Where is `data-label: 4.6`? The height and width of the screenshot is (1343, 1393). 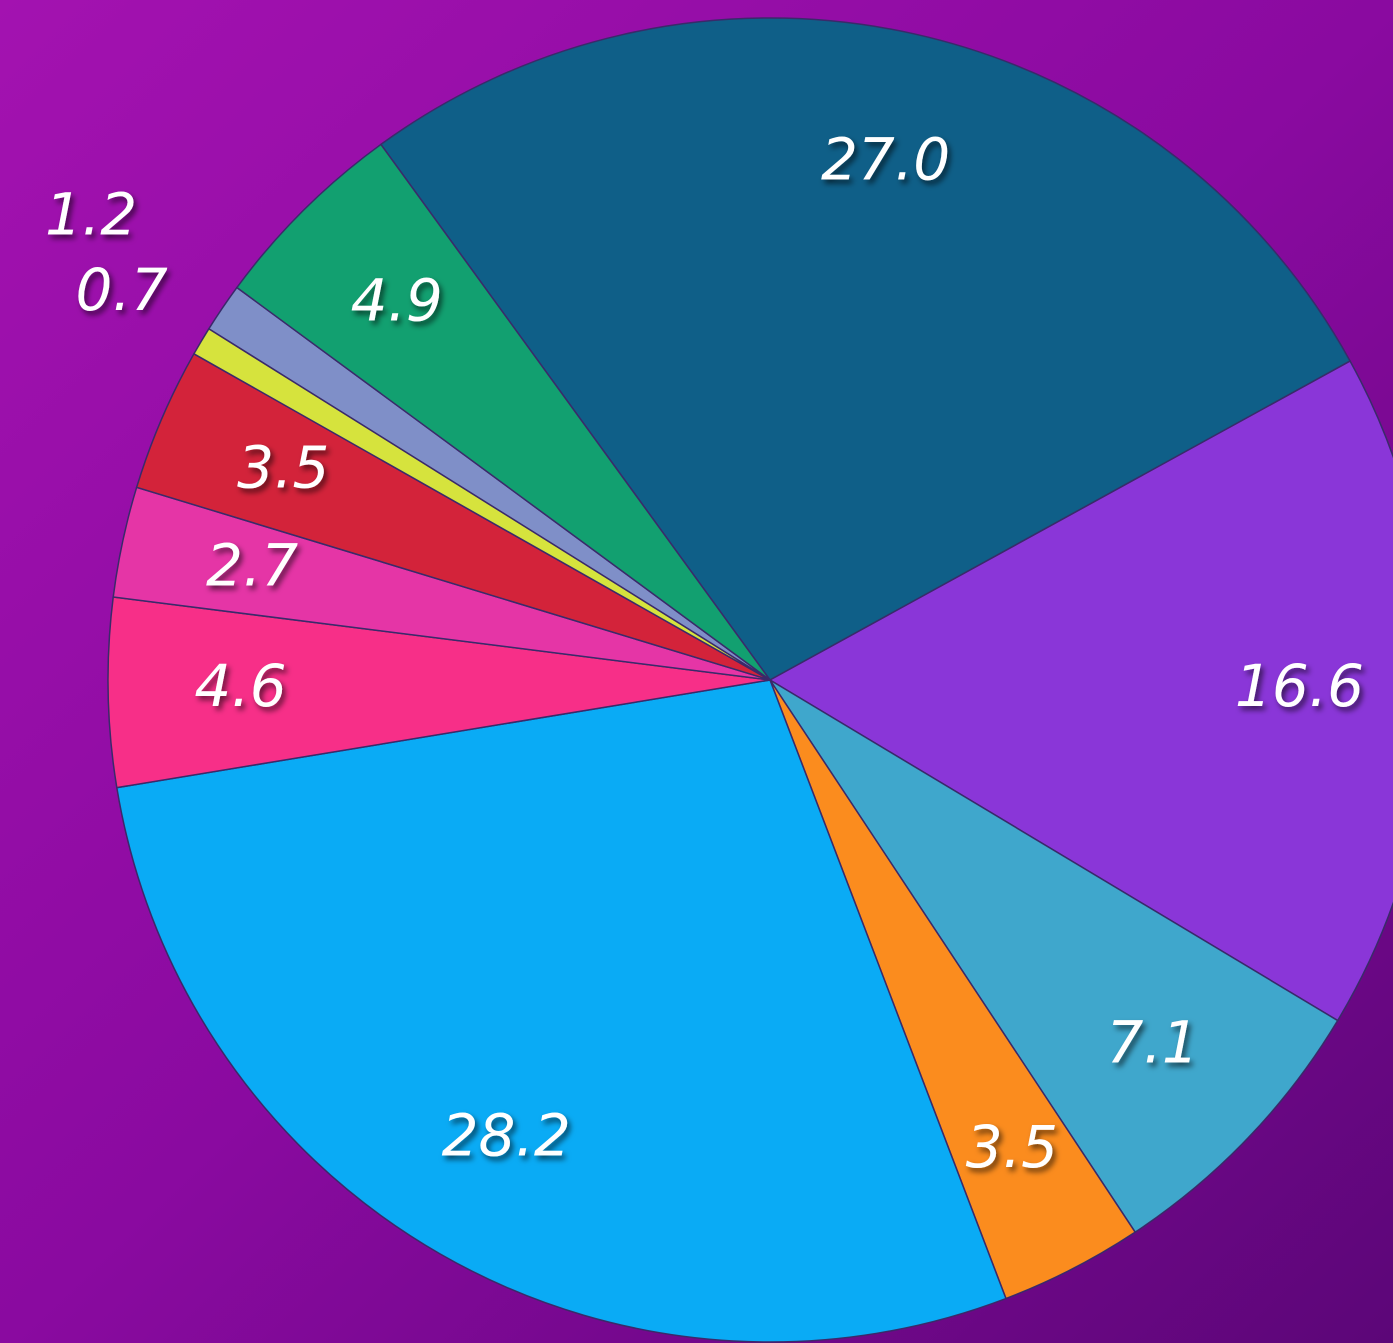
data-label: 4.6 is located at coordinates (240, 686).